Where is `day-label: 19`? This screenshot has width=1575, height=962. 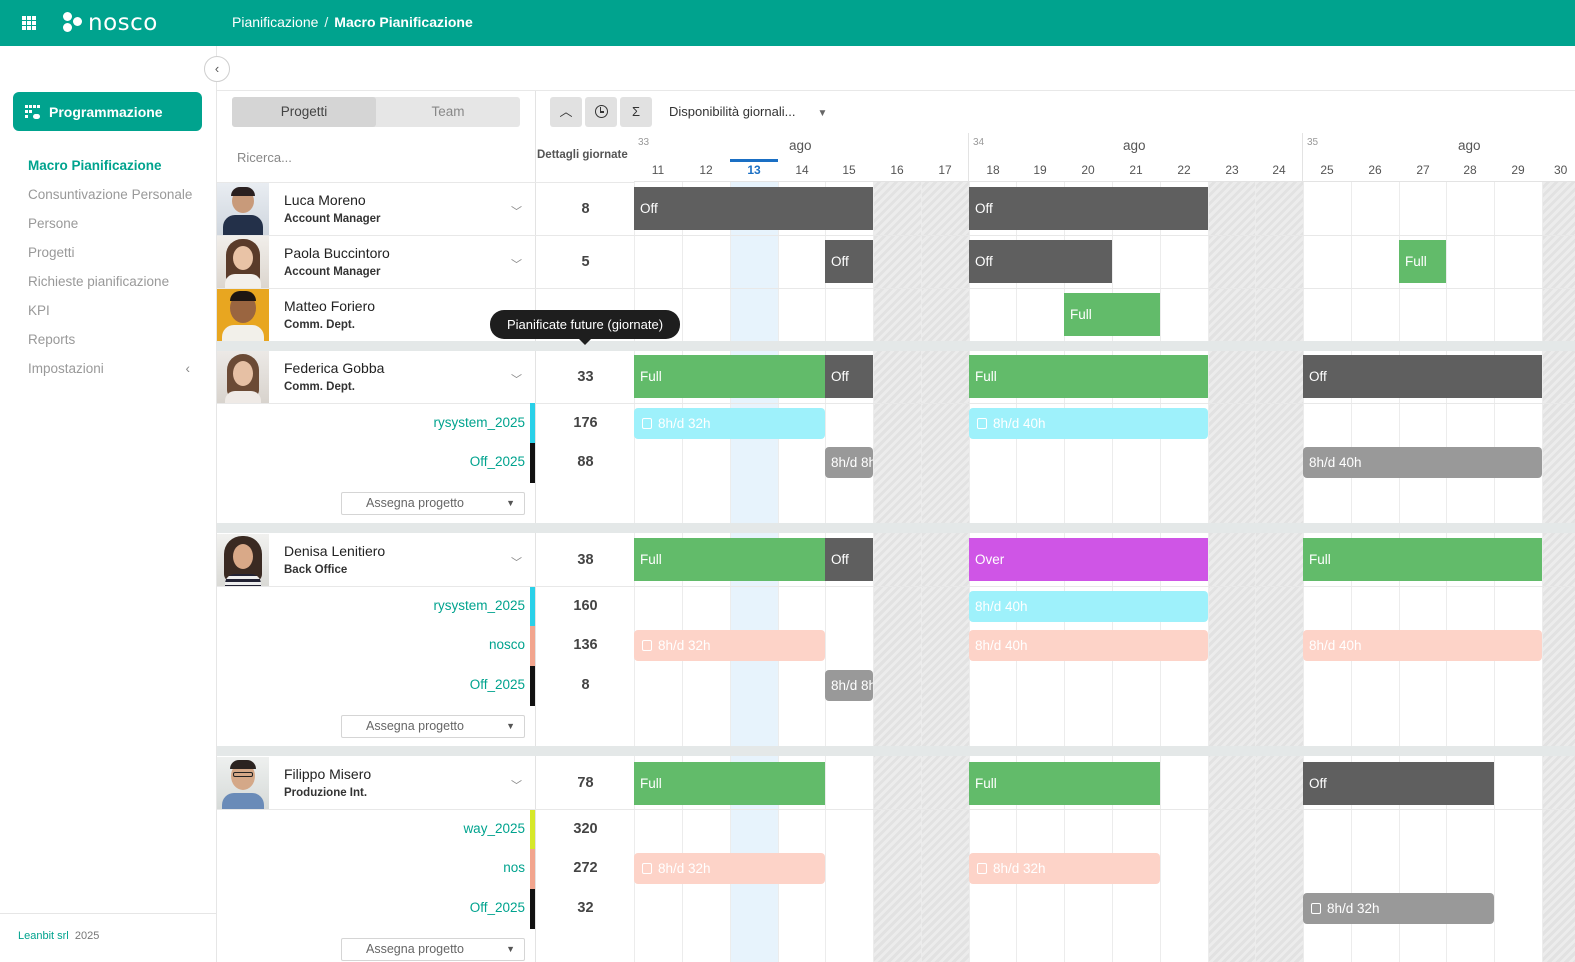
day-label: 19 is located at coordinates (1040, 170).